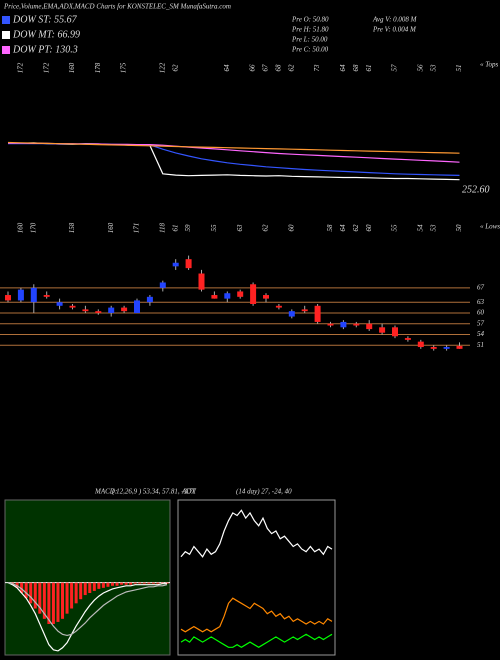 The image size is (500, 660). What do you see at coordinates (253, 68) in the screenshot?
I see `extreme-label: 66` at bounding box center [253, 68].